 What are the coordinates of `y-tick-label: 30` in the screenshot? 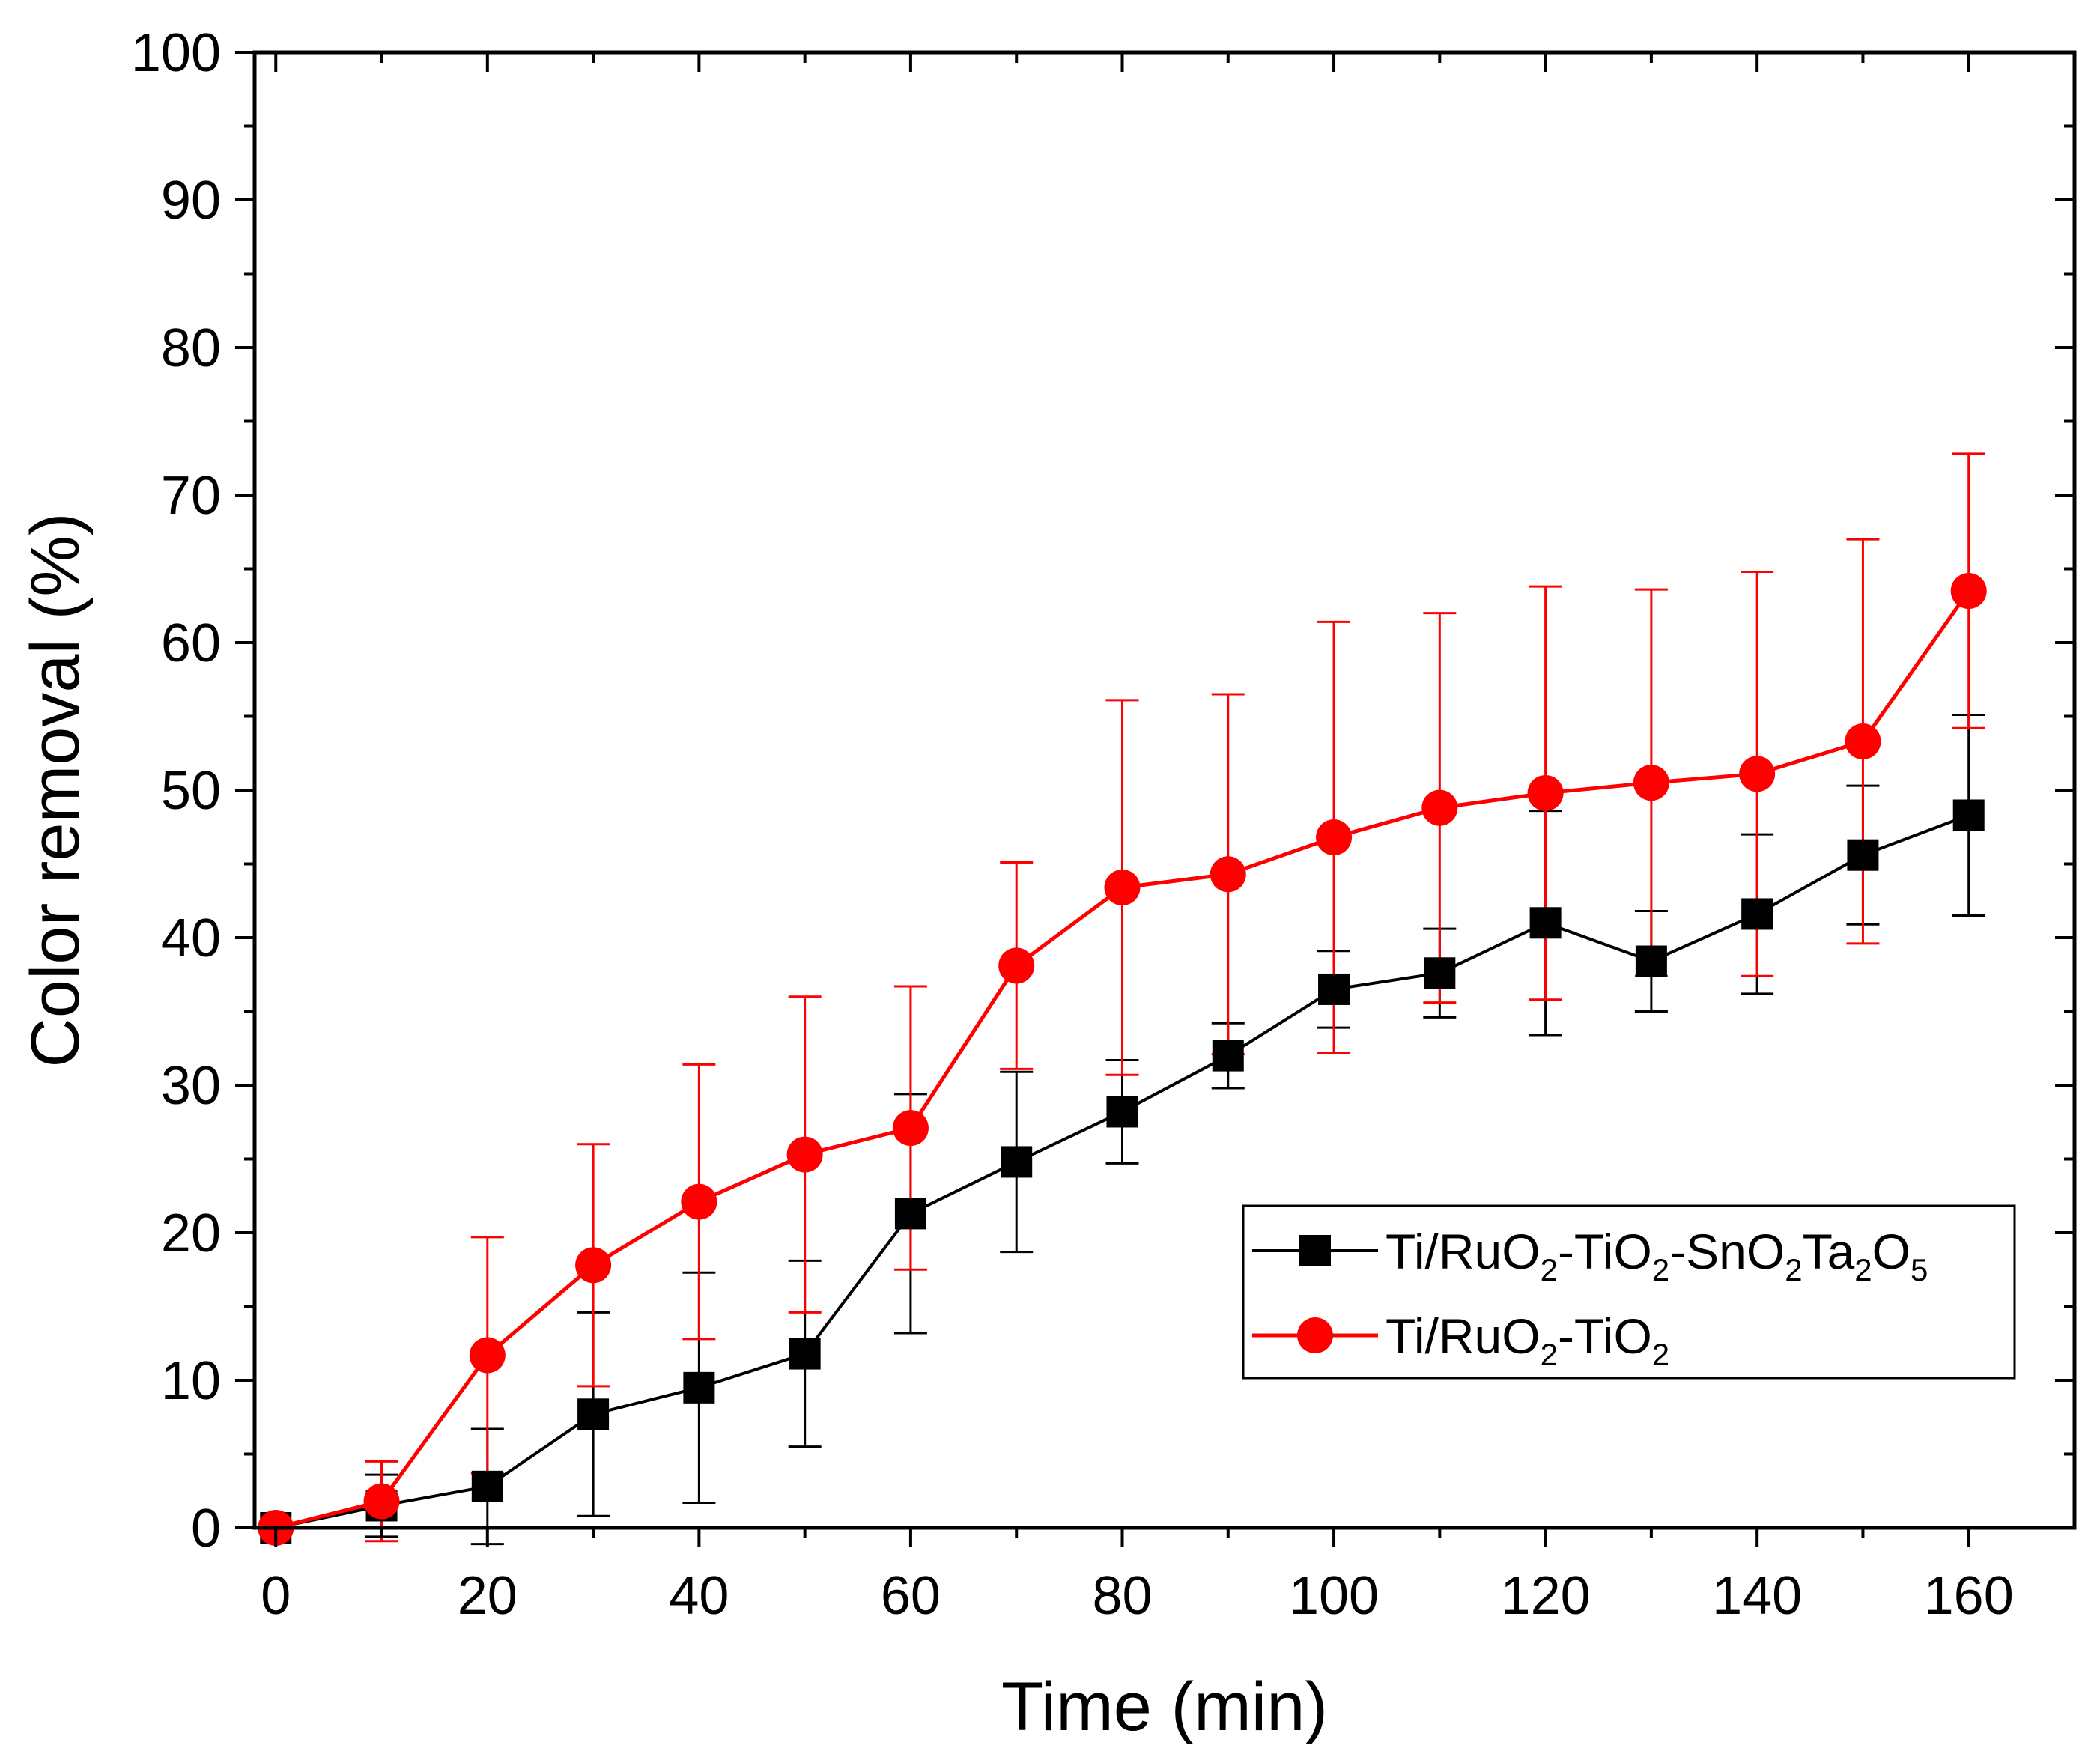 It's located at (191, 1086).